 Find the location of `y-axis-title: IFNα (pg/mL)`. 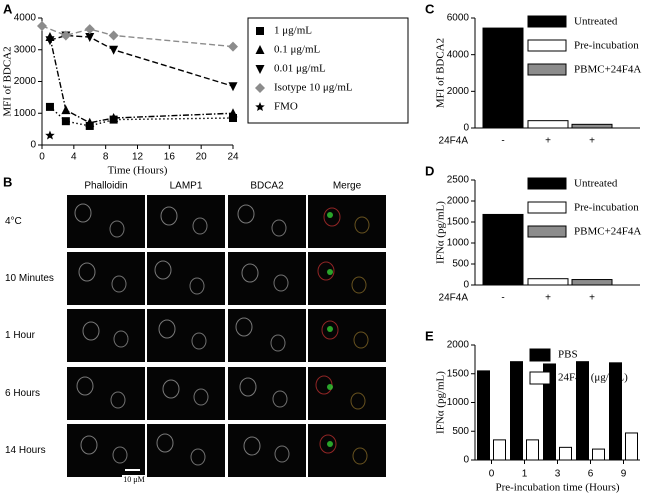

y-axis-title: IFNα (pg/mL) is located at coordinates (441, 232).